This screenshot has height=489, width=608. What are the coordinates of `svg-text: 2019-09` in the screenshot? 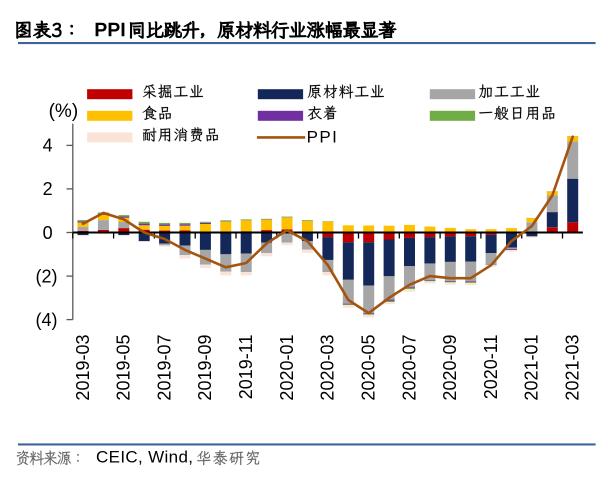 It's located at (205, 368).